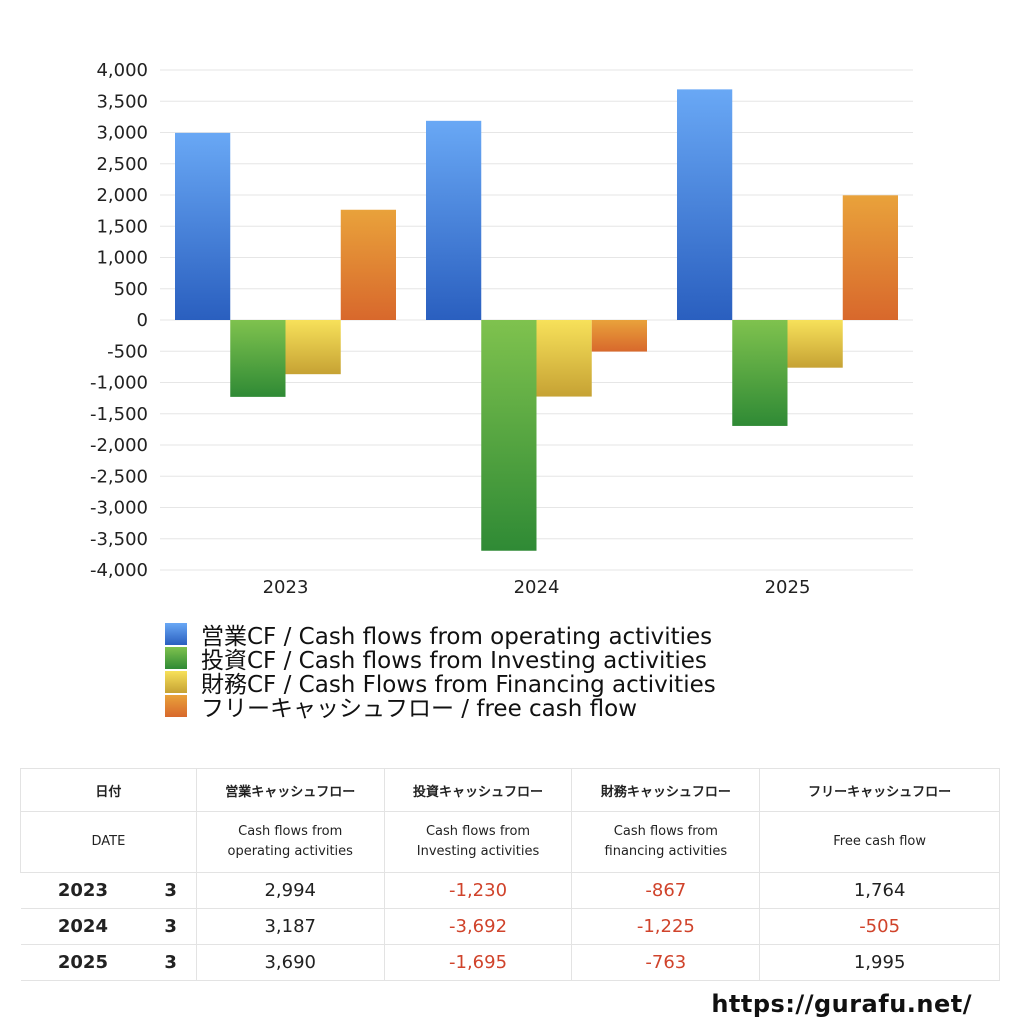  I want to click on row-year: 2024, so click(83, 926).